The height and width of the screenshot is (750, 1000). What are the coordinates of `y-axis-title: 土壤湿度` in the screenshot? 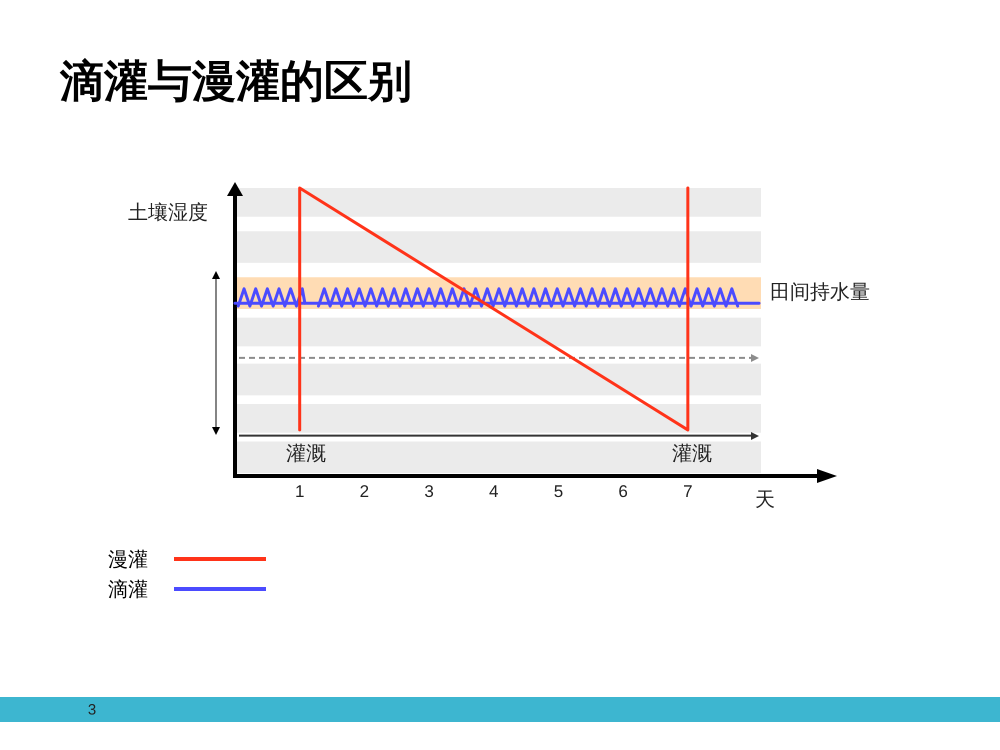 It's located at (168, 212).